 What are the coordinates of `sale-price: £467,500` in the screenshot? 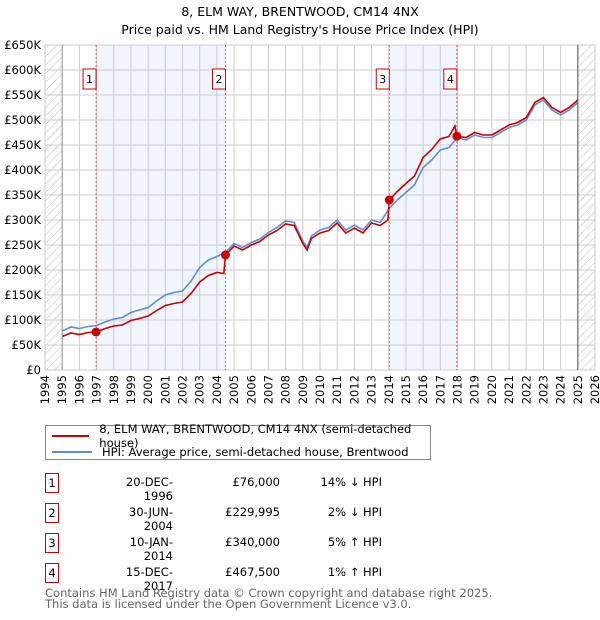 It's located at (252, 572).